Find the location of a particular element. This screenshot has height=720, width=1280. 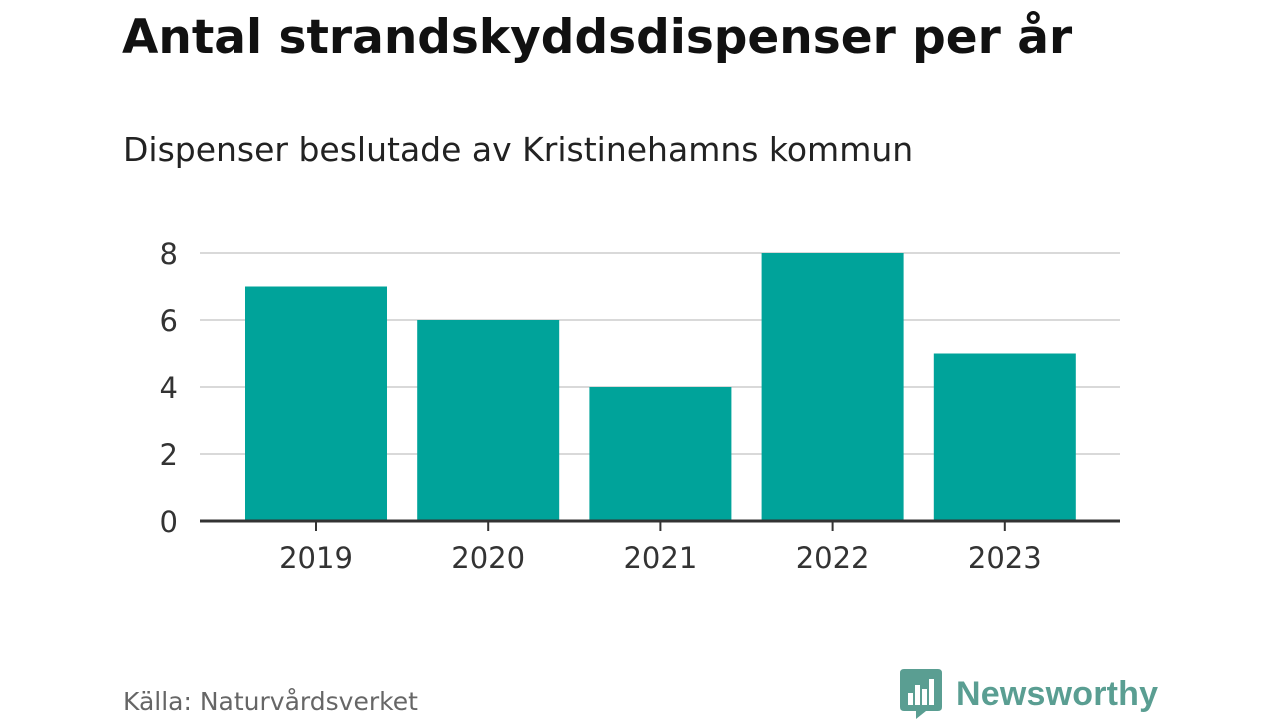

x-tick-label: 2021 is located at coordinates (660, 558).